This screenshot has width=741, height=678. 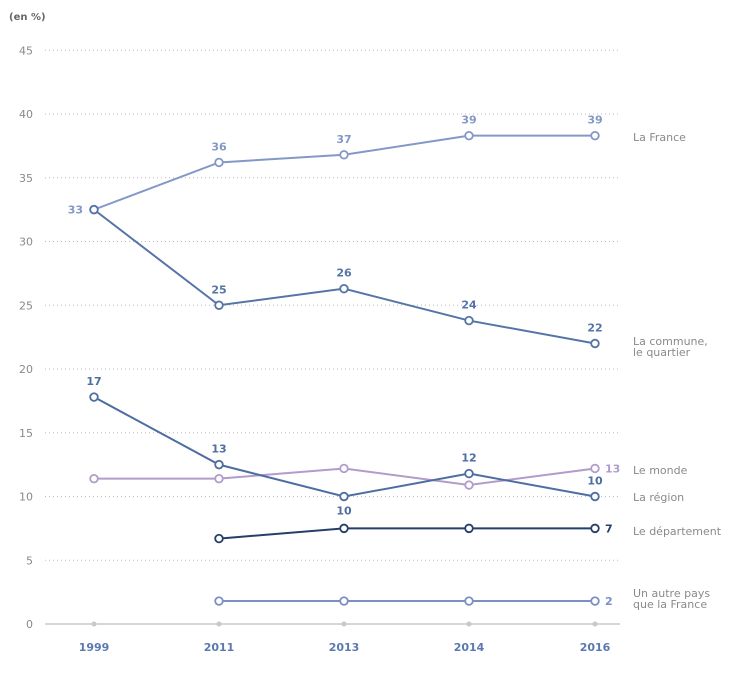 I want to click on x-tick-label: 2016, so click(x=595, y=647).